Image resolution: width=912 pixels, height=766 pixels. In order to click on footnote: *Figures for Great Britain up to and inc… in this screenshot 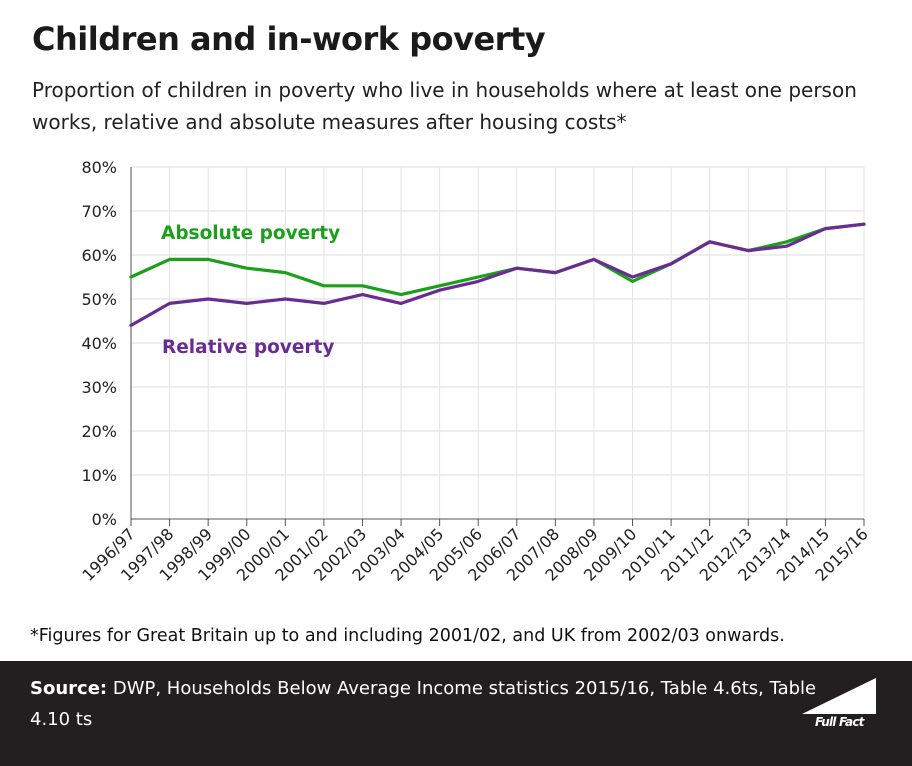, I will do `click(407, 636)`.